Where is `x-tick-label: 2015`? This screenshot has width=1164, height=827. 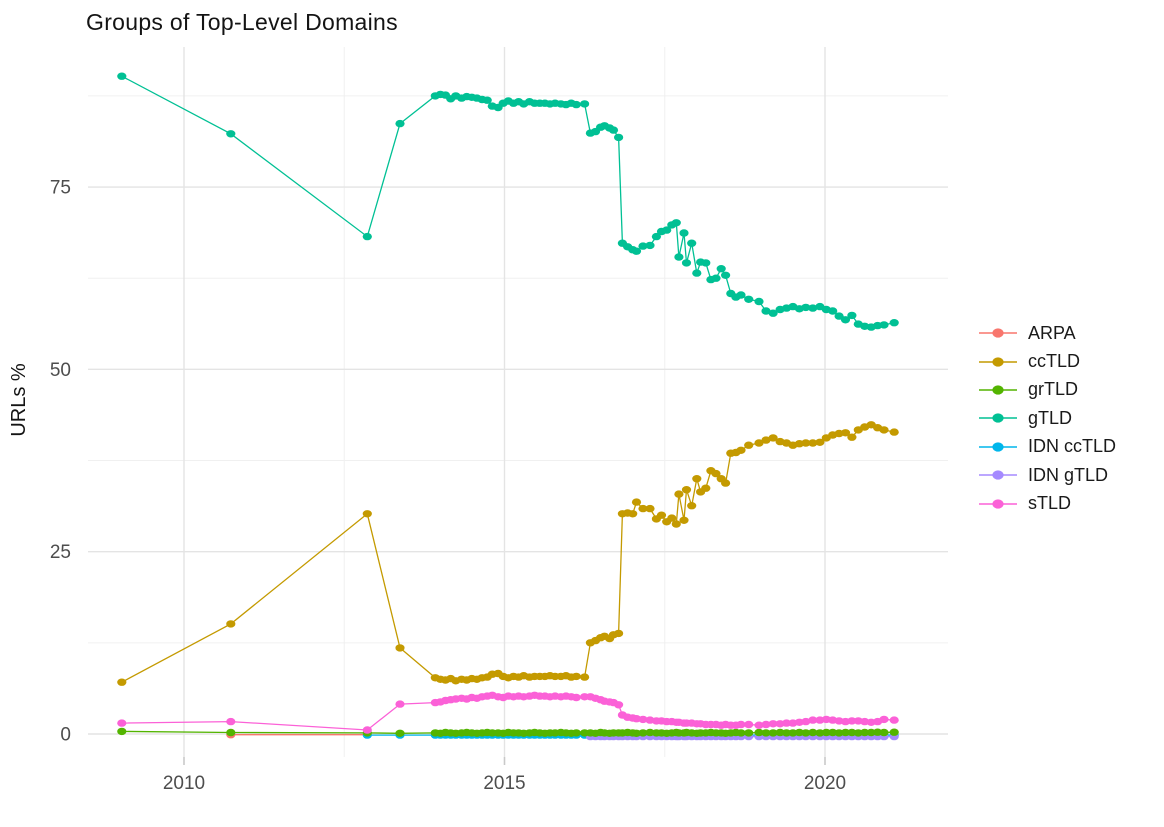
x-tick-label: 2015 is located at coordinates (504, 783).